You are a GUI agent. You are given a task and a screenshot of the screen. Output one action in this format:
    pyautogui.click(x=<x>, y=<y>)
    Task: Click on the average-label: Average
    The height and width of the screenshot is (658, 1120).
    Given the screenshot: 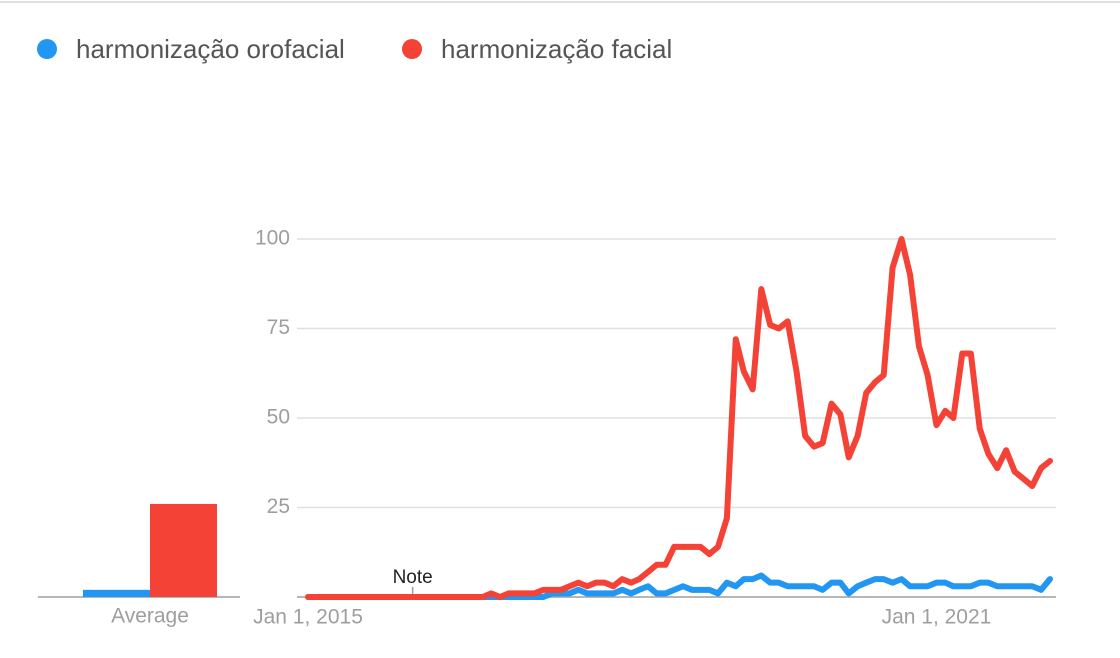 What is the action you would take?
    pyautogui.click(x=150, y=616)
    